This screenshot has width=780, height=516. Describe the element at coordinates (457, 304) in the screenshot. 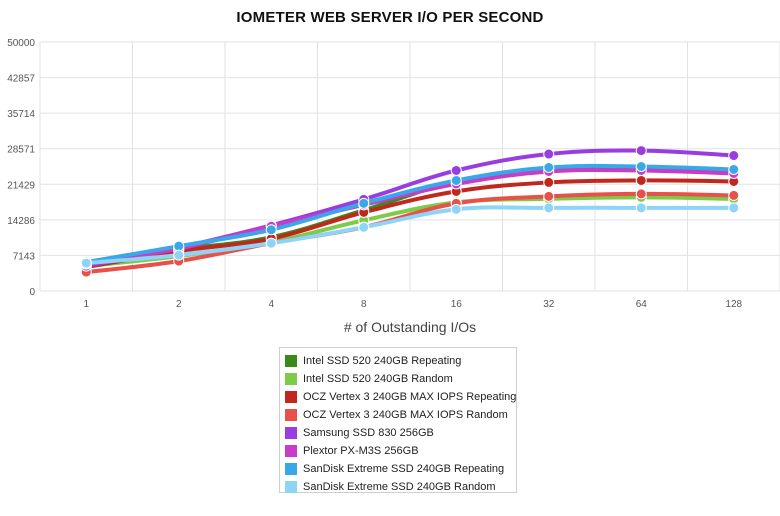

I see `x-tick-label: 16` at that location.